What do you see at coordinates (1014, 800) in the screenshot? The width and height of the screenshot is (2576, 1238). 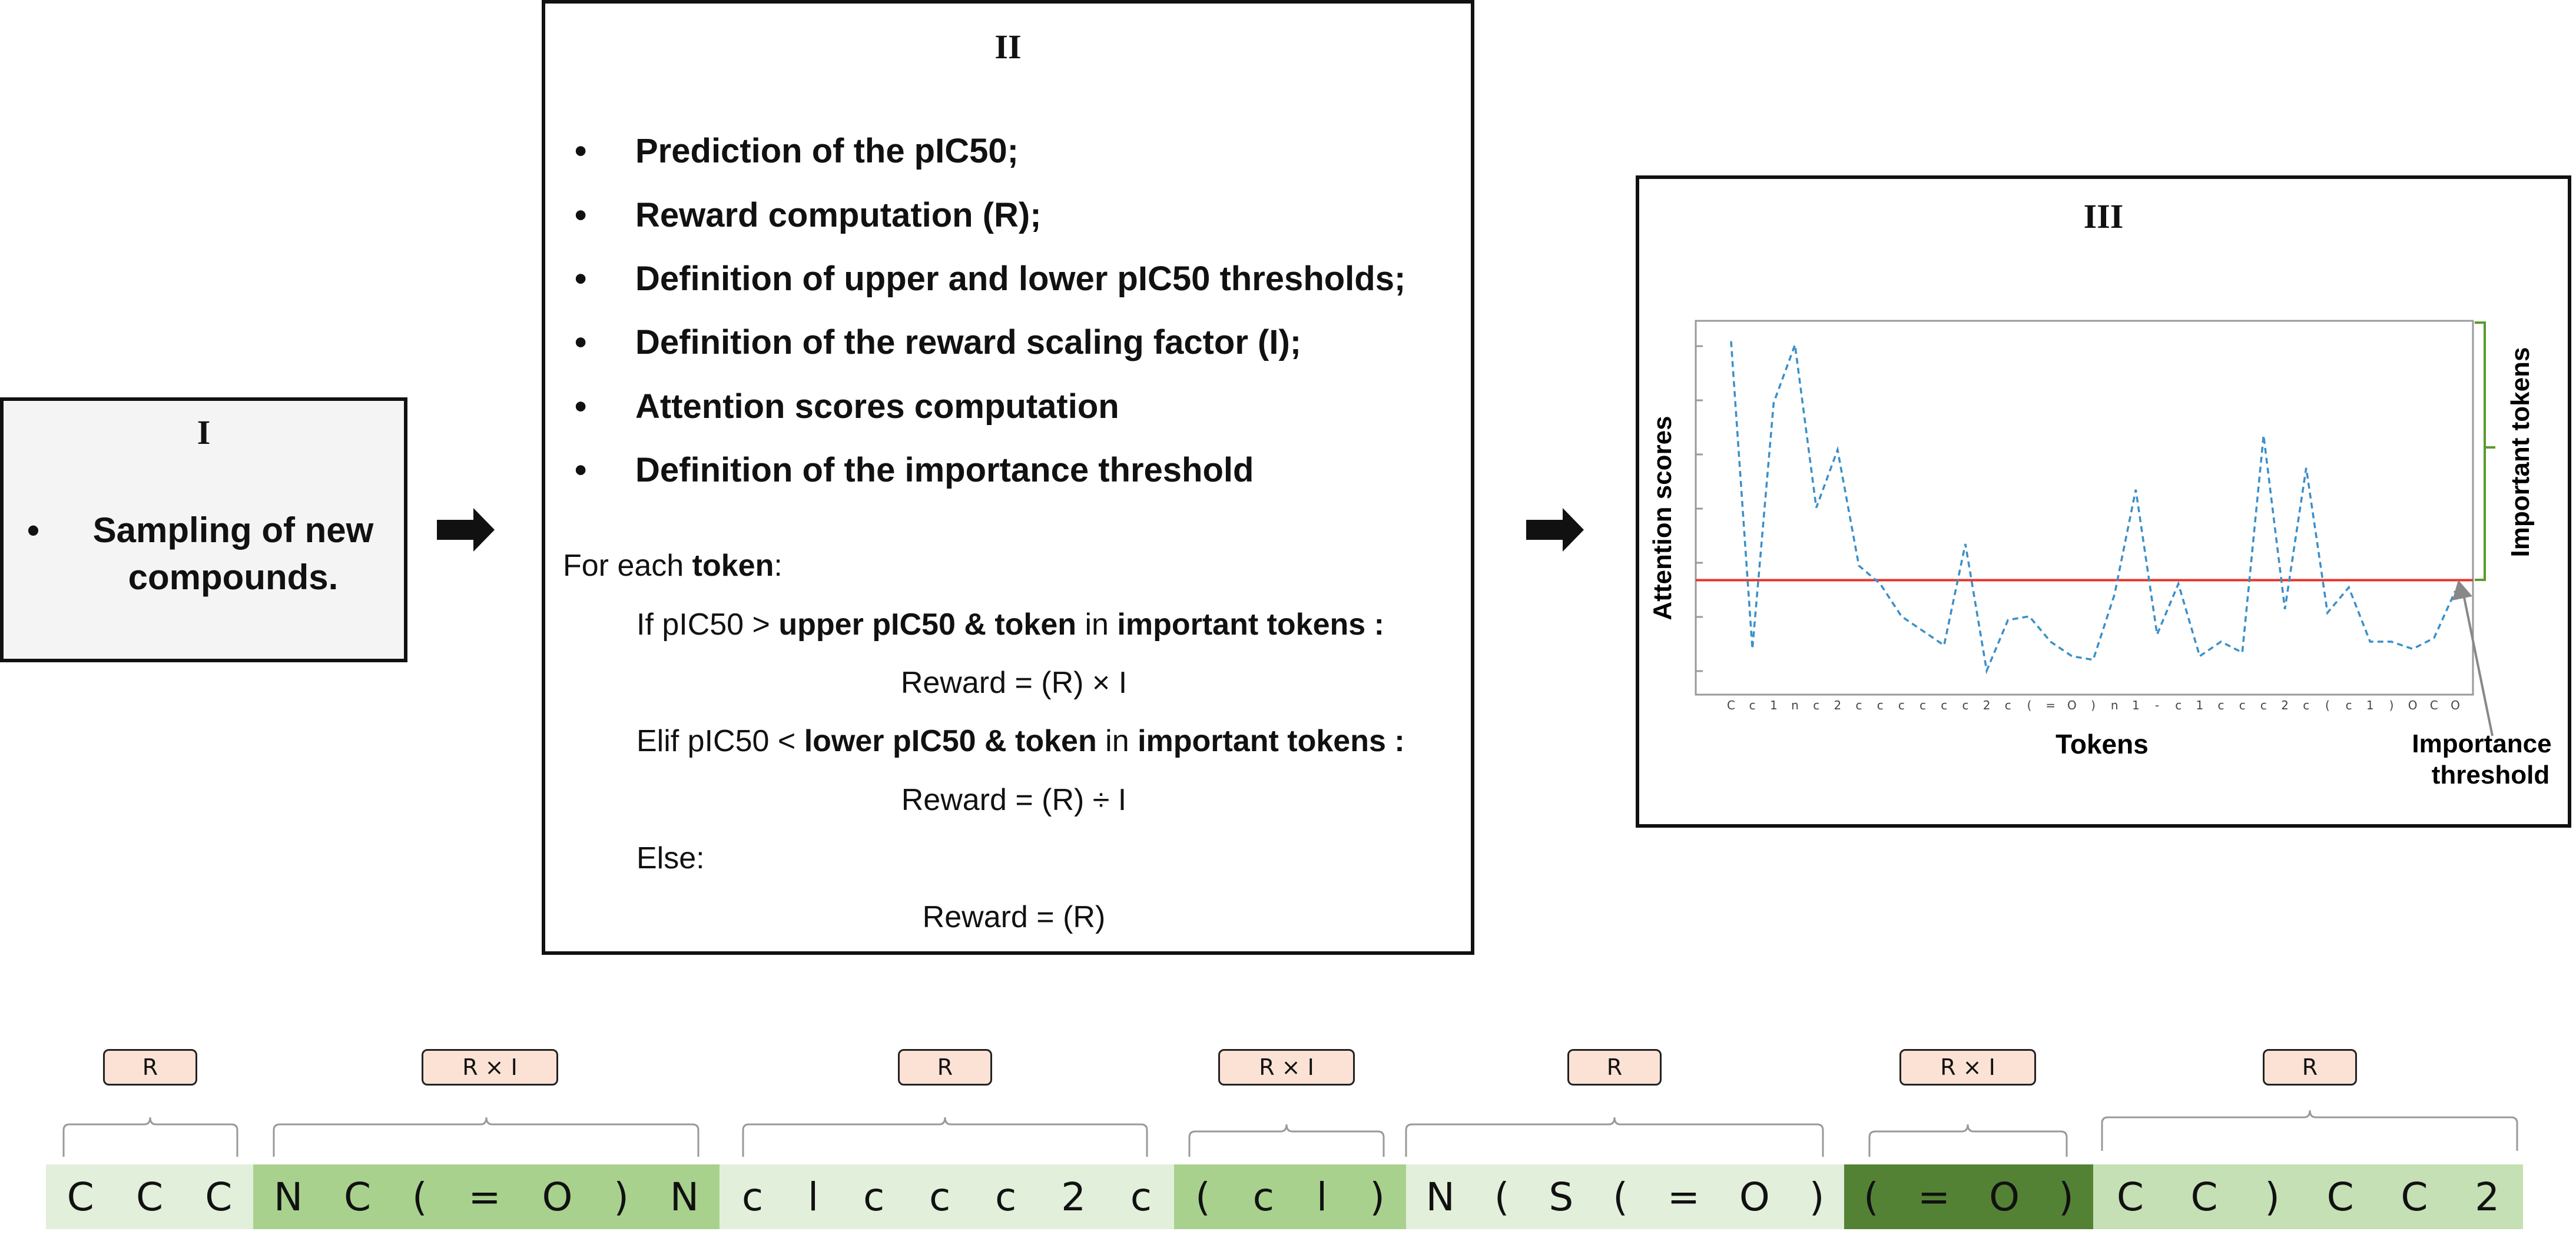 I see `reward-divide-line: Reward = (R) ÷ I` at bounding box center [1014, 800].